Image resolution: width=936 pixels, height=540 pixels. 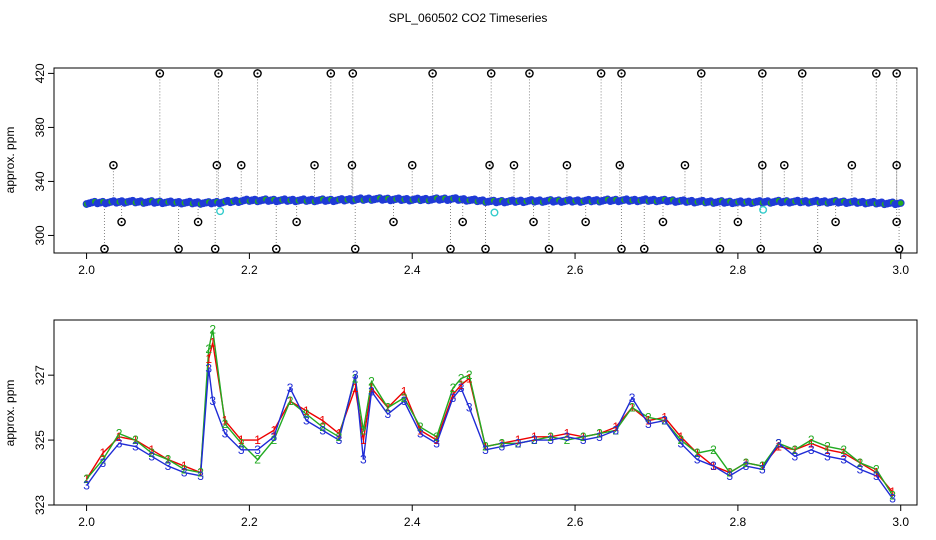 I want to click on top-ytick-label: 340, so click(x=40, y=181).